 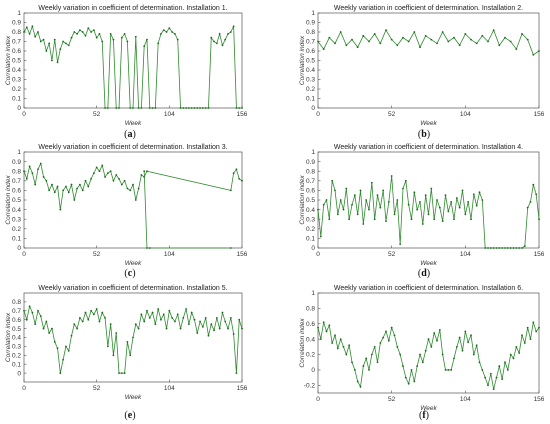 What do you see at coordinates (169, 388) in the screenshot?
I see `x-tick-label: 104` at bounding box center [169, 388].